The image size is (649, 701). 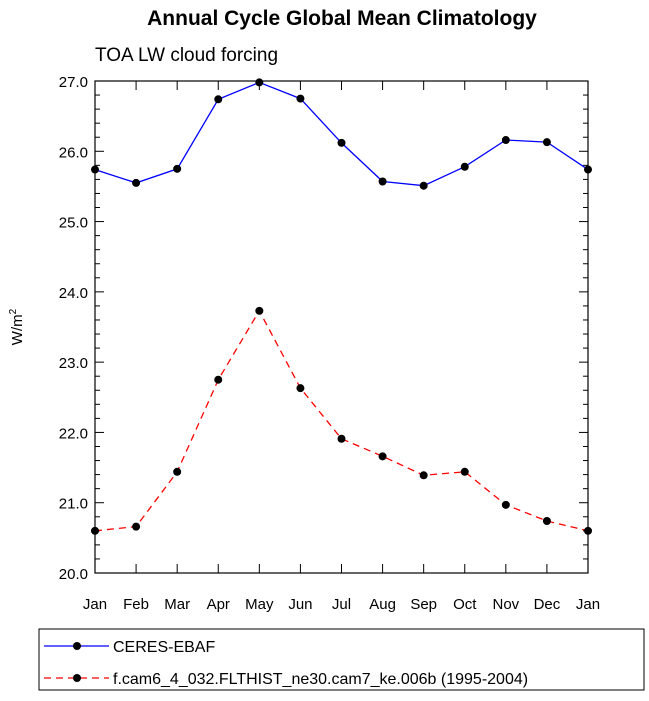 What do you see at coordinates (341, 604) in the screenshot?
I see `x-tick-label: Jul` at bounding box center [341, 604].